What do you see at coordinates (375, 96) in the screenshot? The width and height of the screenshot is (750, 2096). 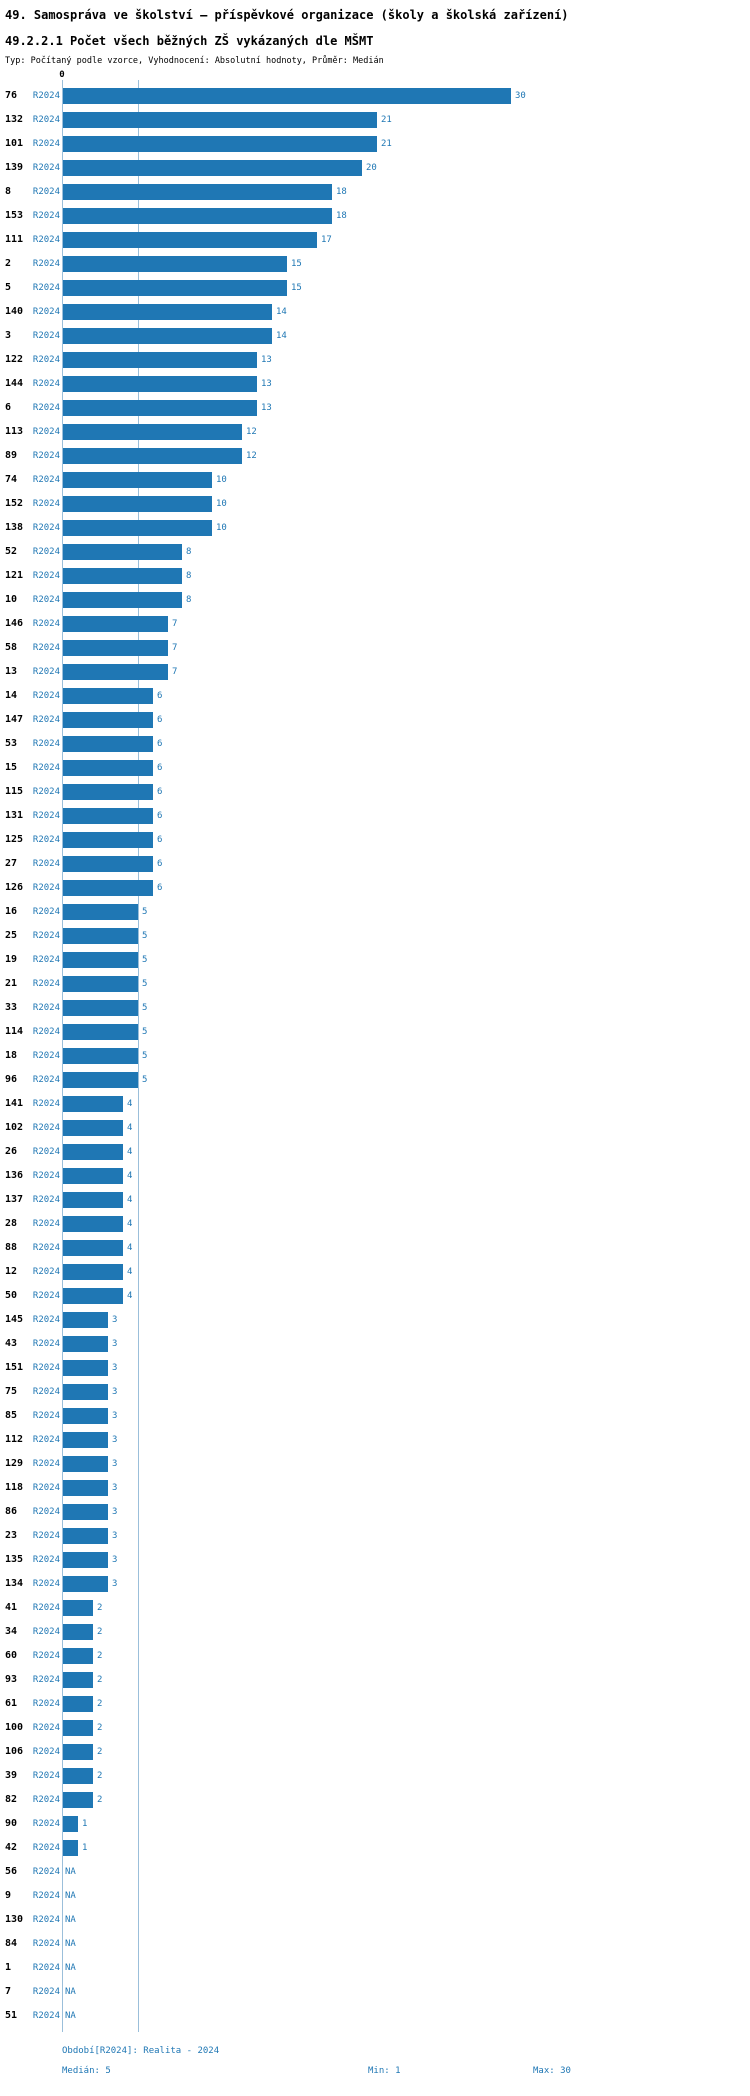 I see `bar-row: 76 R2024 30` at bounding box center [375, 96].